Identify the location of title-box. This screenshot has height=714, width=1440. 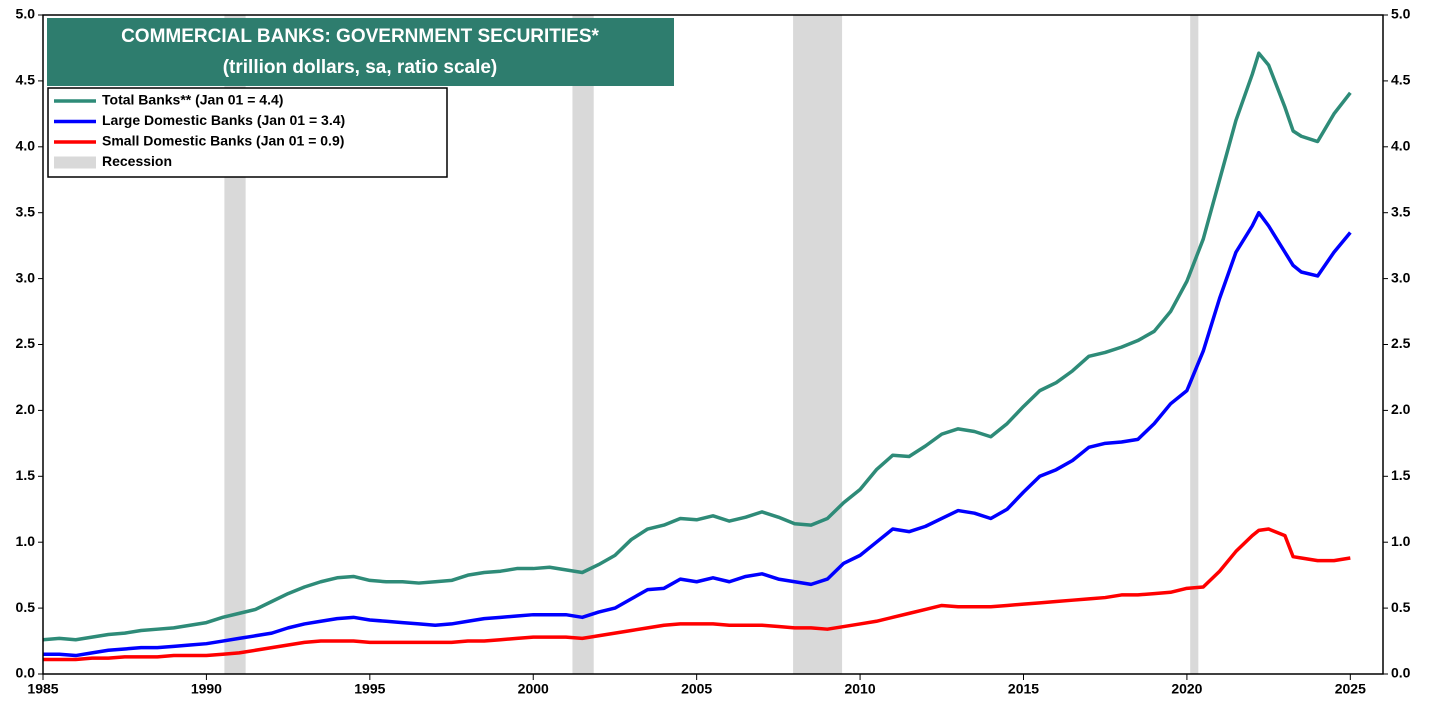
(360, 52).